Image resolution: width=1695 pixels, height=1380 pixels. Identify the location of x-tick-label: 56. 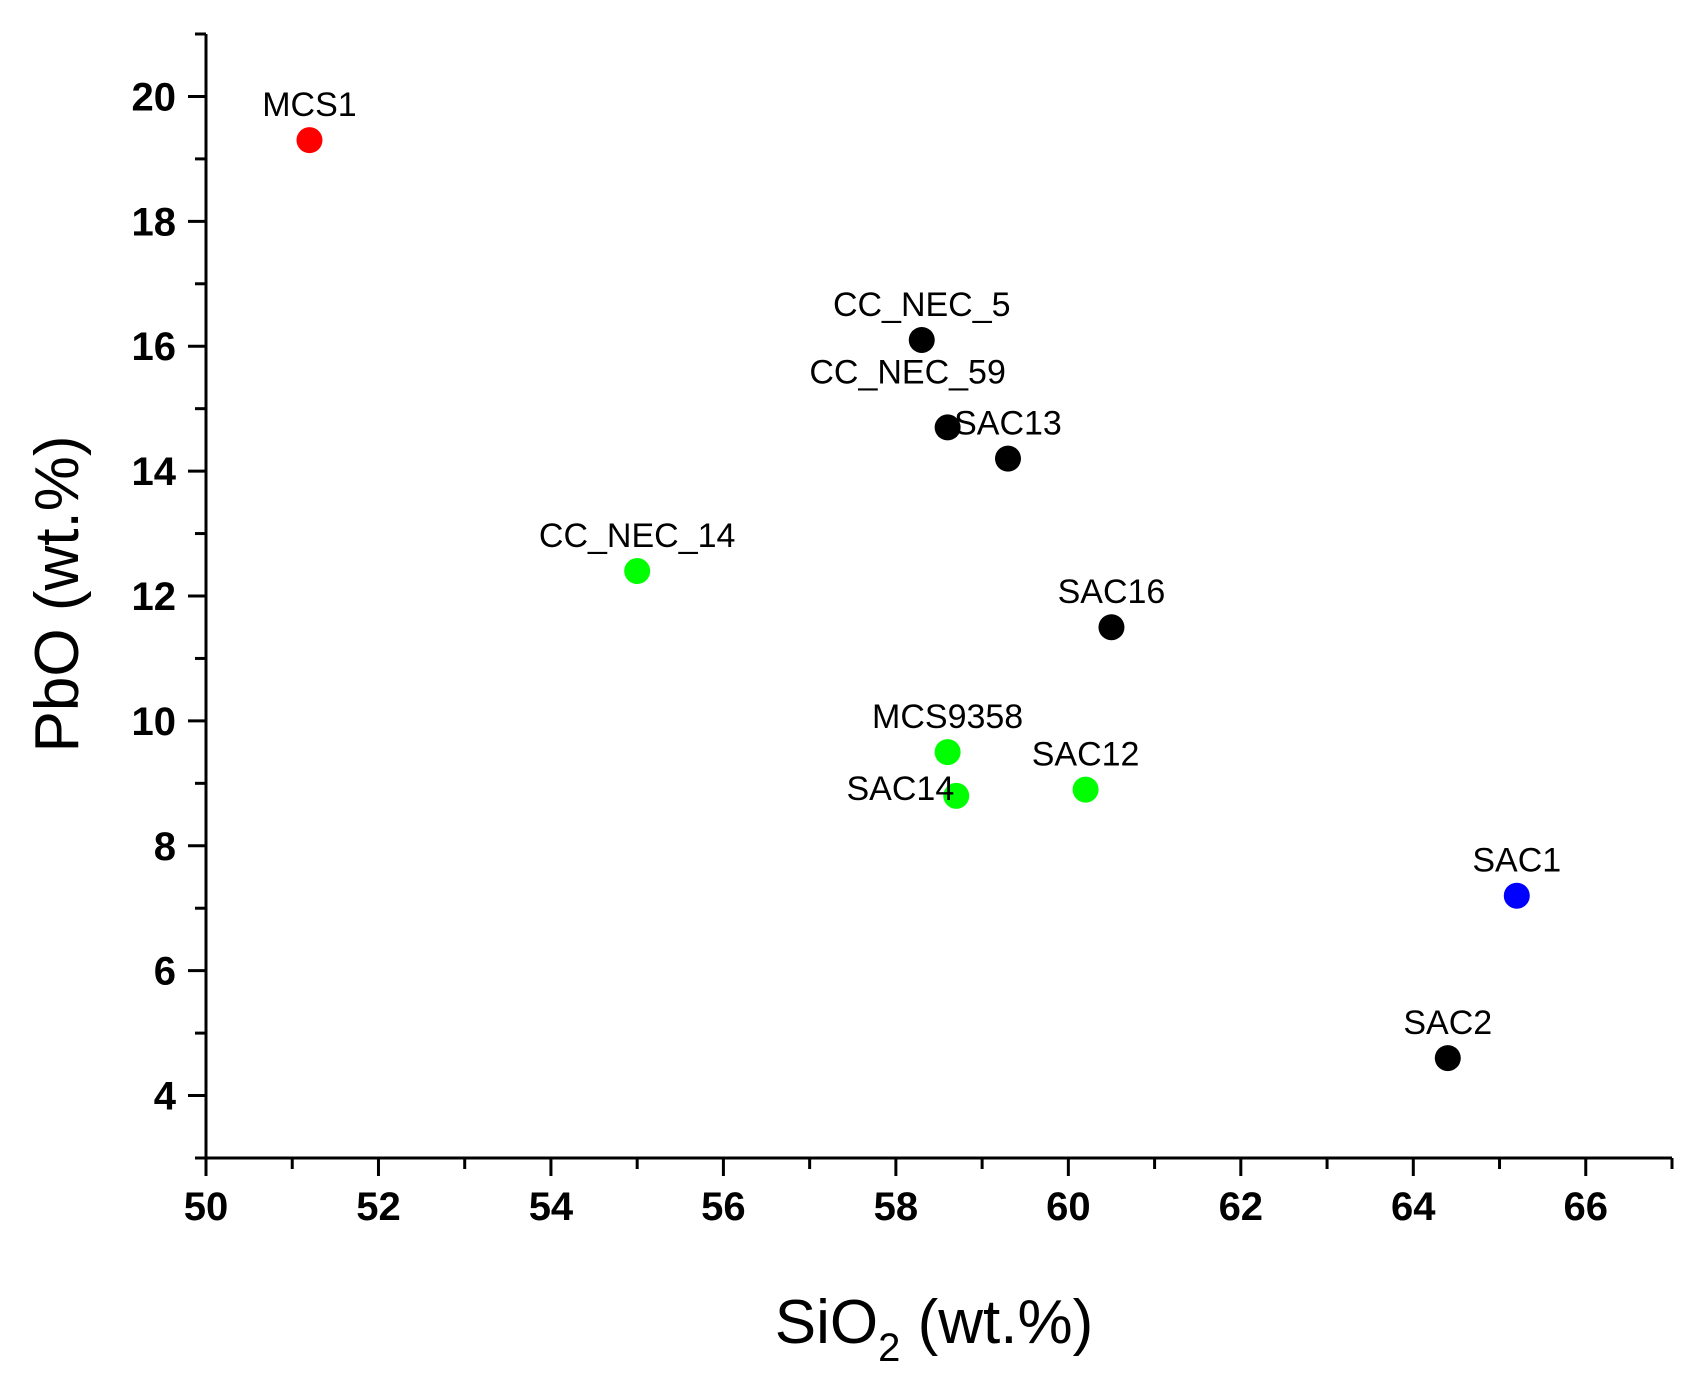
(723, 1207).